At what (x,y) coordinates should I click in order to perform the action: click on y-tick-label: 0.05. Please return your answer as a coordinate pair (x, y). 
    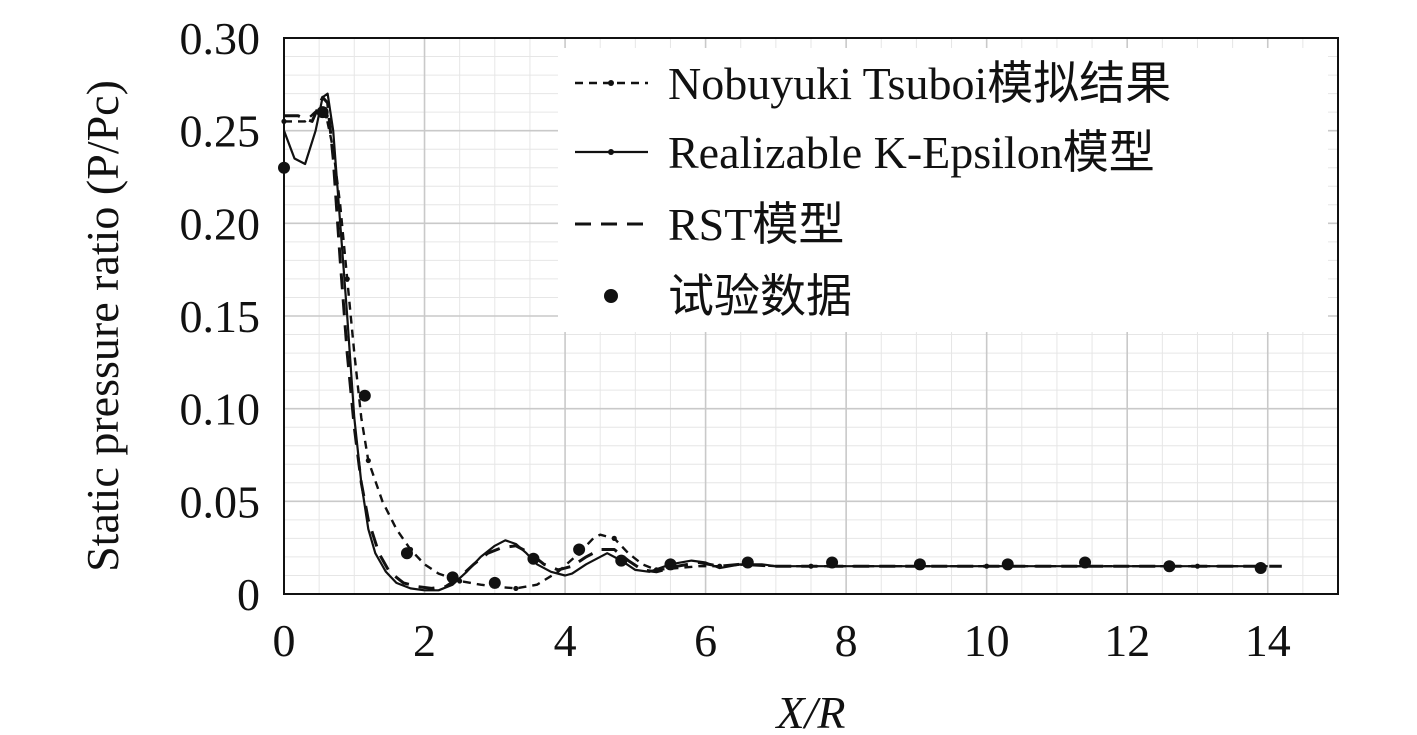
    Looking at the image, I should click on (220, 501).